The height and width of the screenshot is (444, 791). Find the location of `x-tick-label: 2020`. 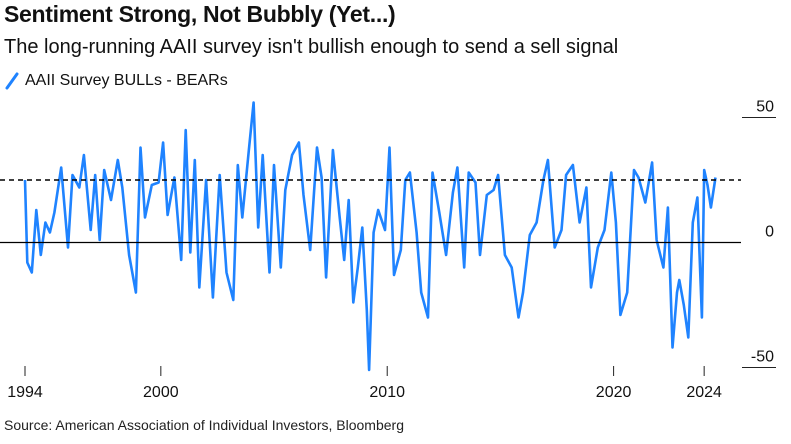

x-tick-label: 2020 is located at coordinates (614, 392).